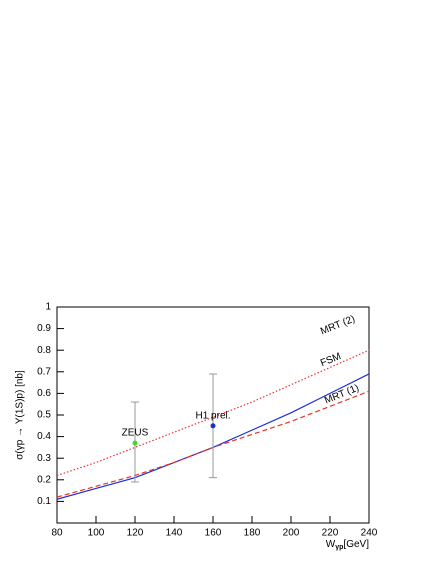 This screenshot has height=573, width=442. Describe the element at coordinates (44, 371) in the screenshot. I see `y-tick-label: 0.7` at that location.